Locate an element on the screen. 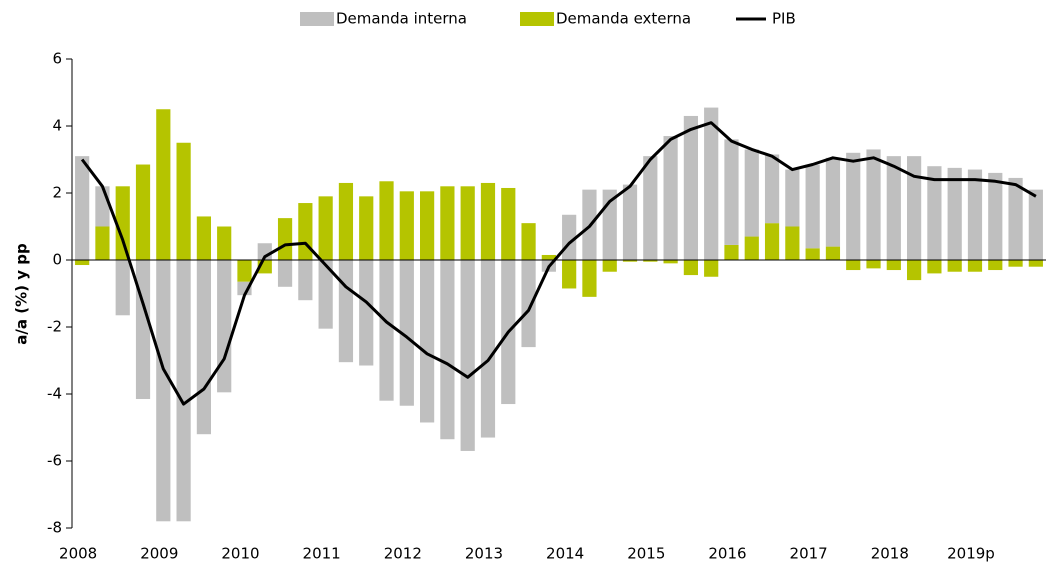  legend-swatch is located at coordinates (537, 19).